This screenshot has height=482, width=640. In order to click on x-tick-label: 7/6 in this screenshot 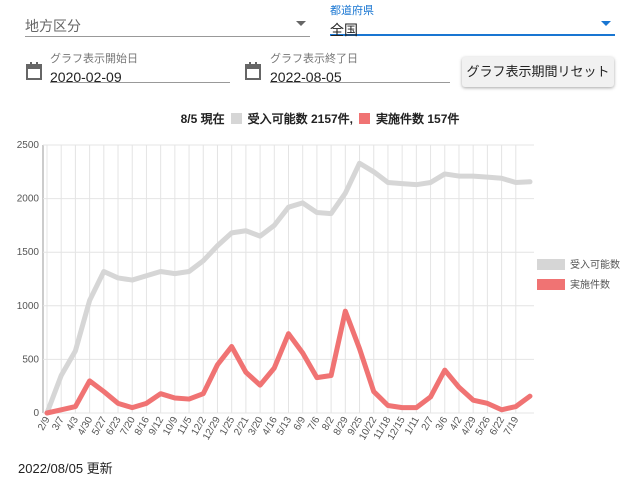, I will do `click(314, 424)`.